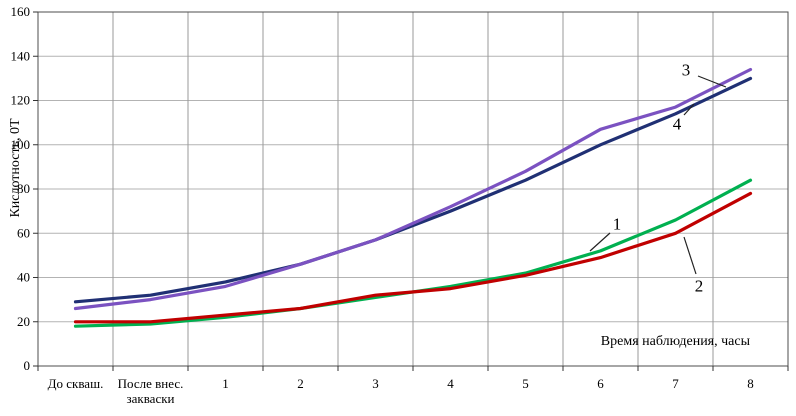  Describe the element at coordinates (699, 286) in the screenshot. I see `annotation-label: 2` at that location.